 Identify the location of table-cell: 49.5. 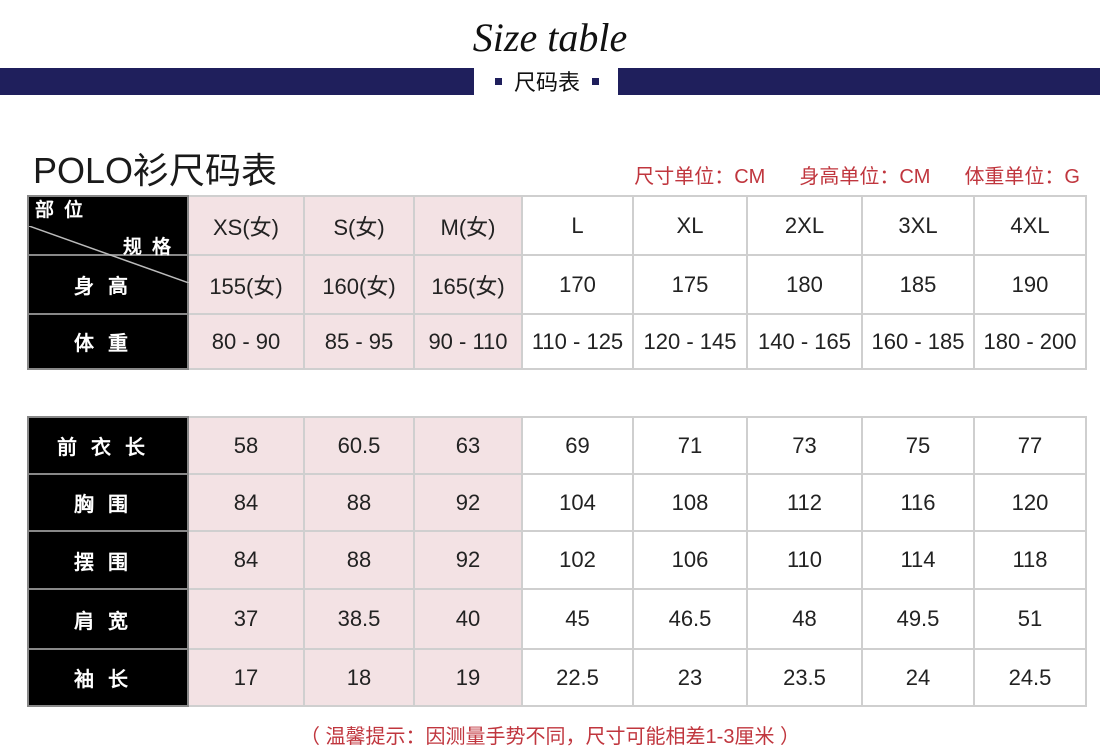
(918, 619).